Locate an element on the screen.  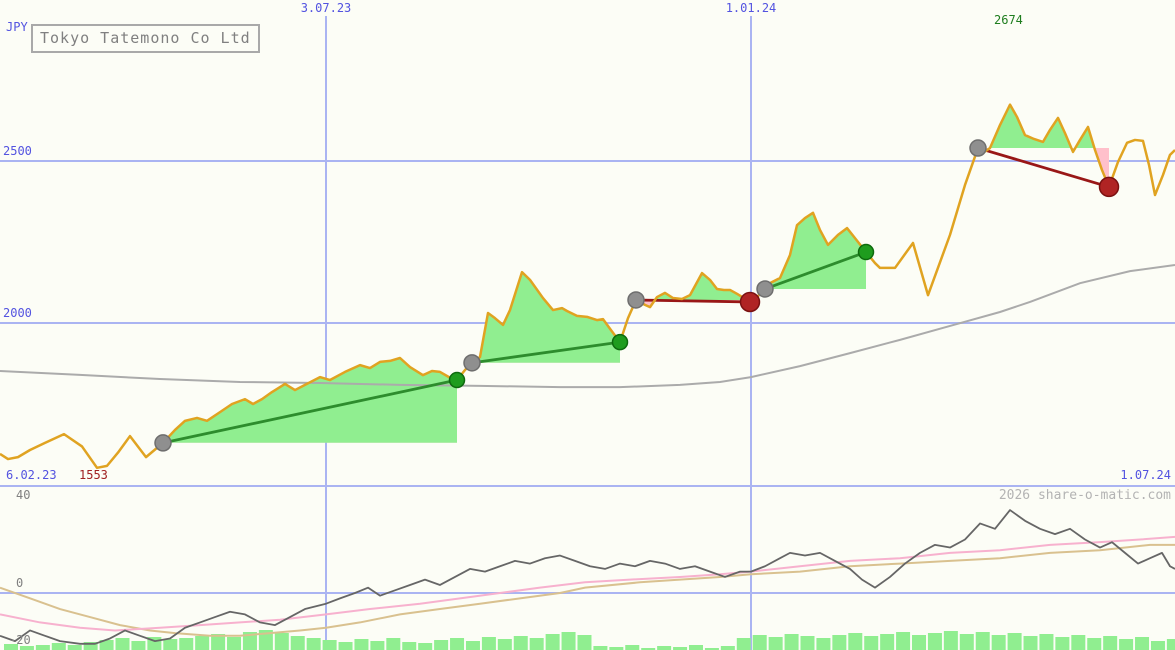
currency-label: JPY is located at coordinates (17, 27).